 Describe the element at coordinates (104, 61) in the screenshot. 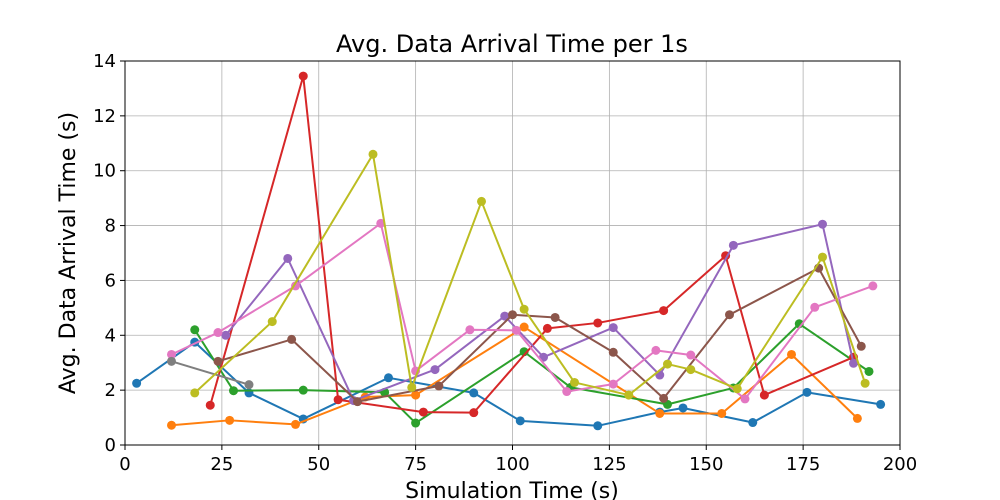

I see `y-tick-label: 14` at that location.